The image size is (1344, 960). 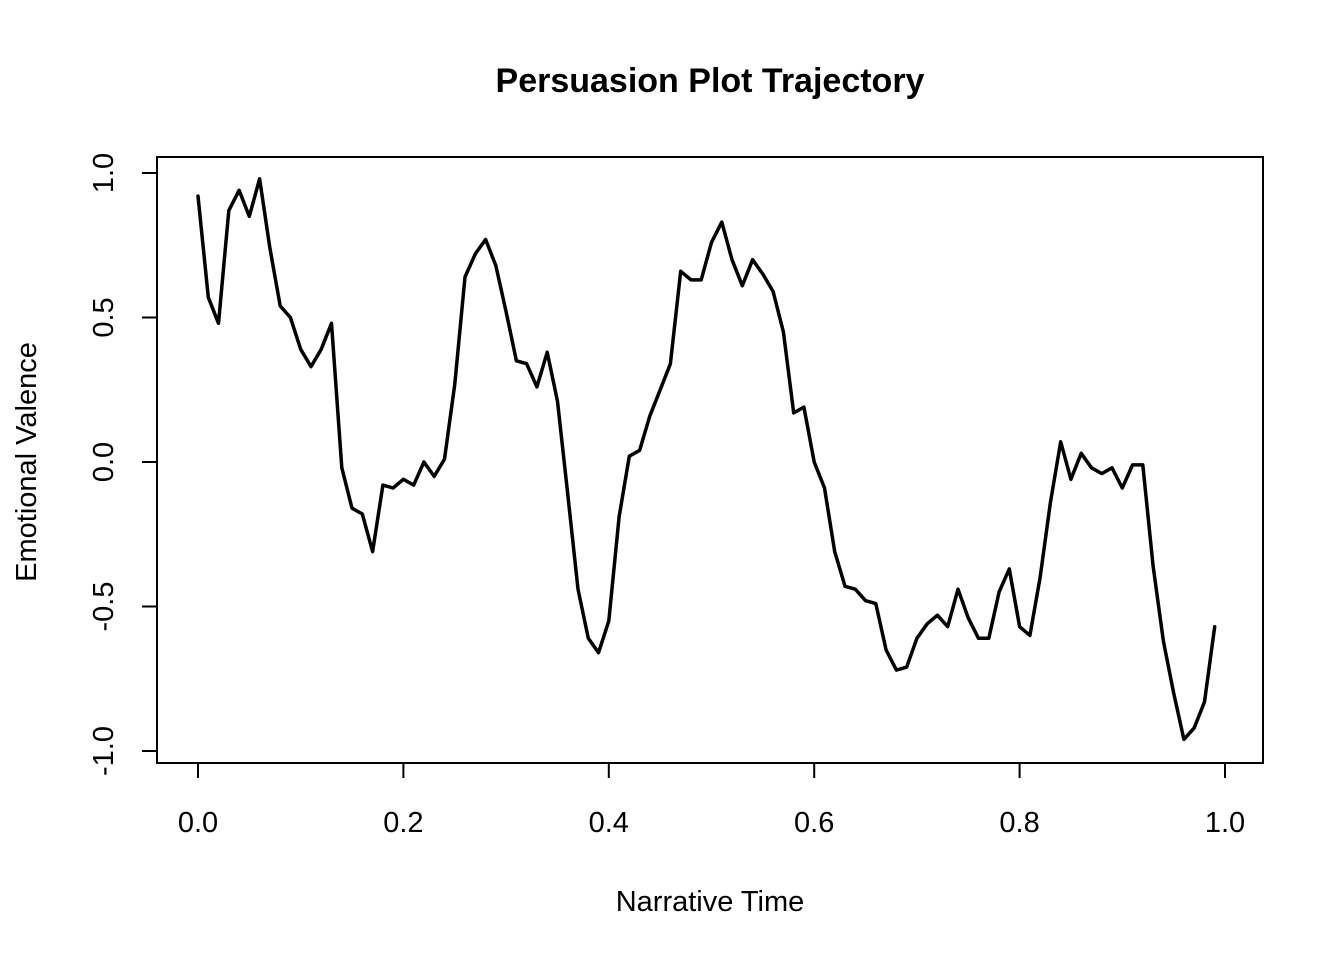 What do you see at coordinates (1019, 823) in the screenshot?
I see `x-tick-label: 0.8` at bounding box center [1019, 823].